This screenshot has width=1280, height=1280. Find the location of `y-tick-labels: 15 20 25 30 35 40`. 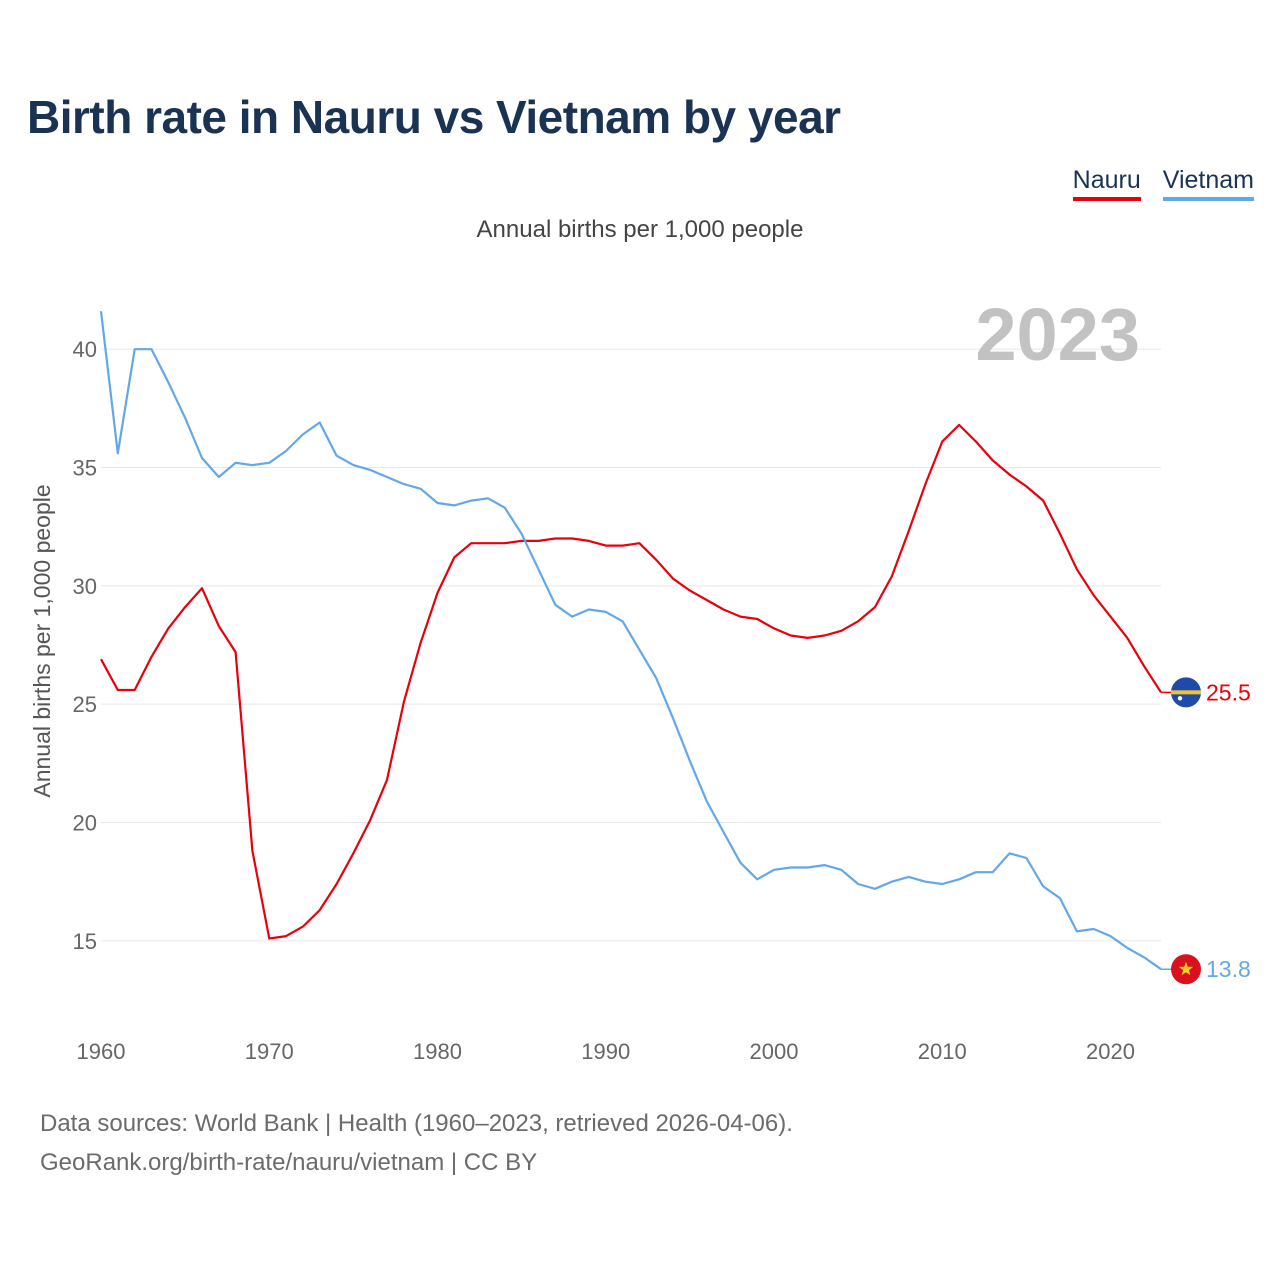

y-tick-labels: 15 20 25 30 35 40 is located at coordinates (85, 645).